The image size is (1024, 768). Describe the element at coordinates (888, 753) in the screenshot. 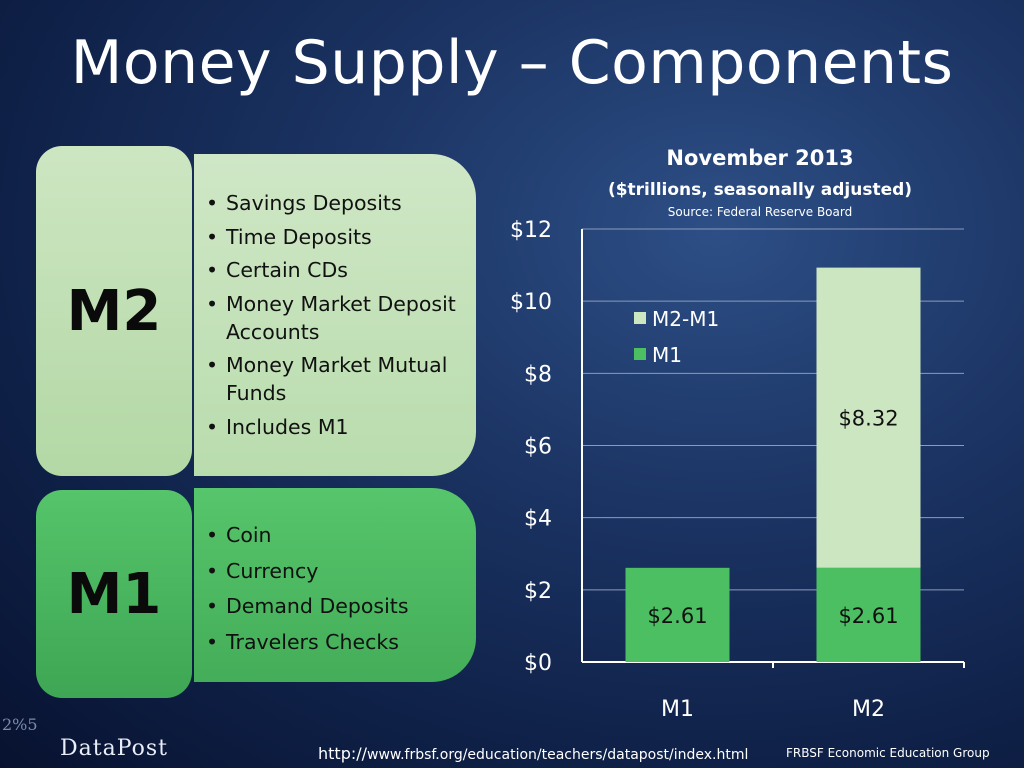

I see `footer-organization: FRBSF Economic Education Group` at that location.